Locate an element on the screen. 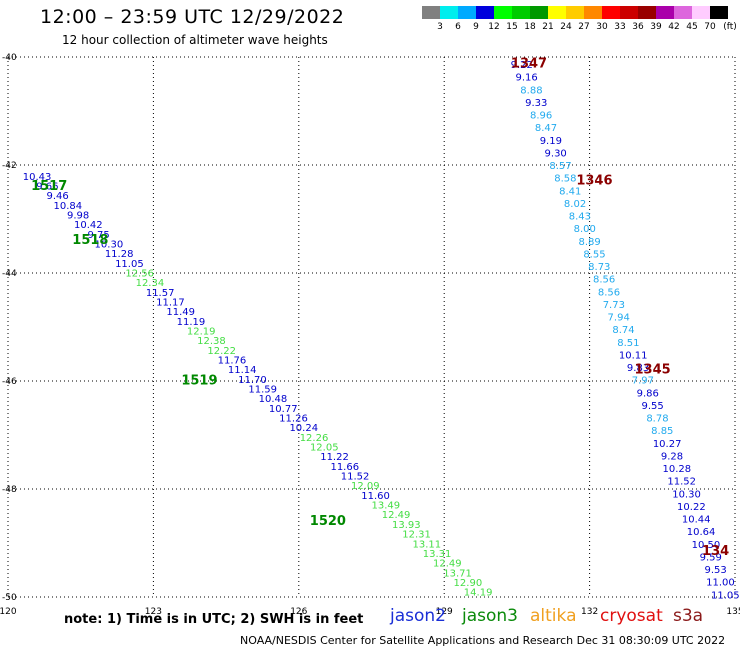  y-tick-label: -42 is located at coordinates (9, 166).